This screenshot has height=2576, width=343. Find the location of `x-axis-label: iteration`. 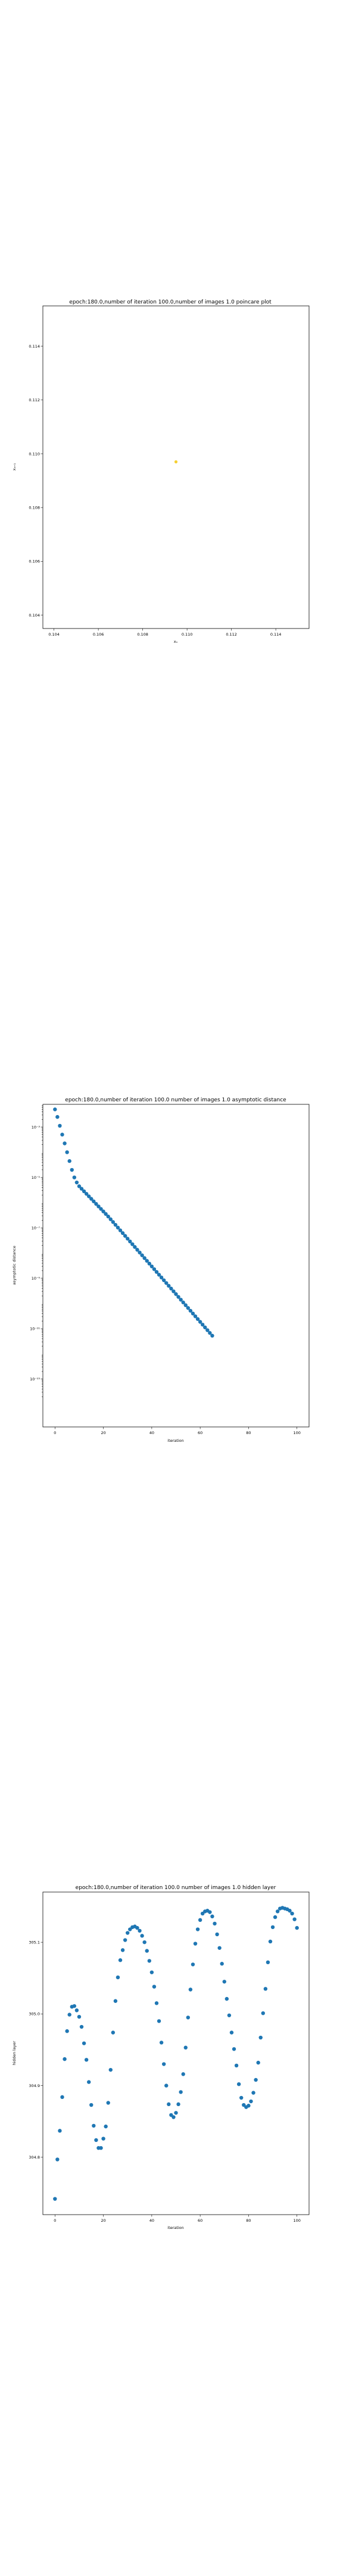

x-axis-label: iteration is located at coordinates (175, 1441).